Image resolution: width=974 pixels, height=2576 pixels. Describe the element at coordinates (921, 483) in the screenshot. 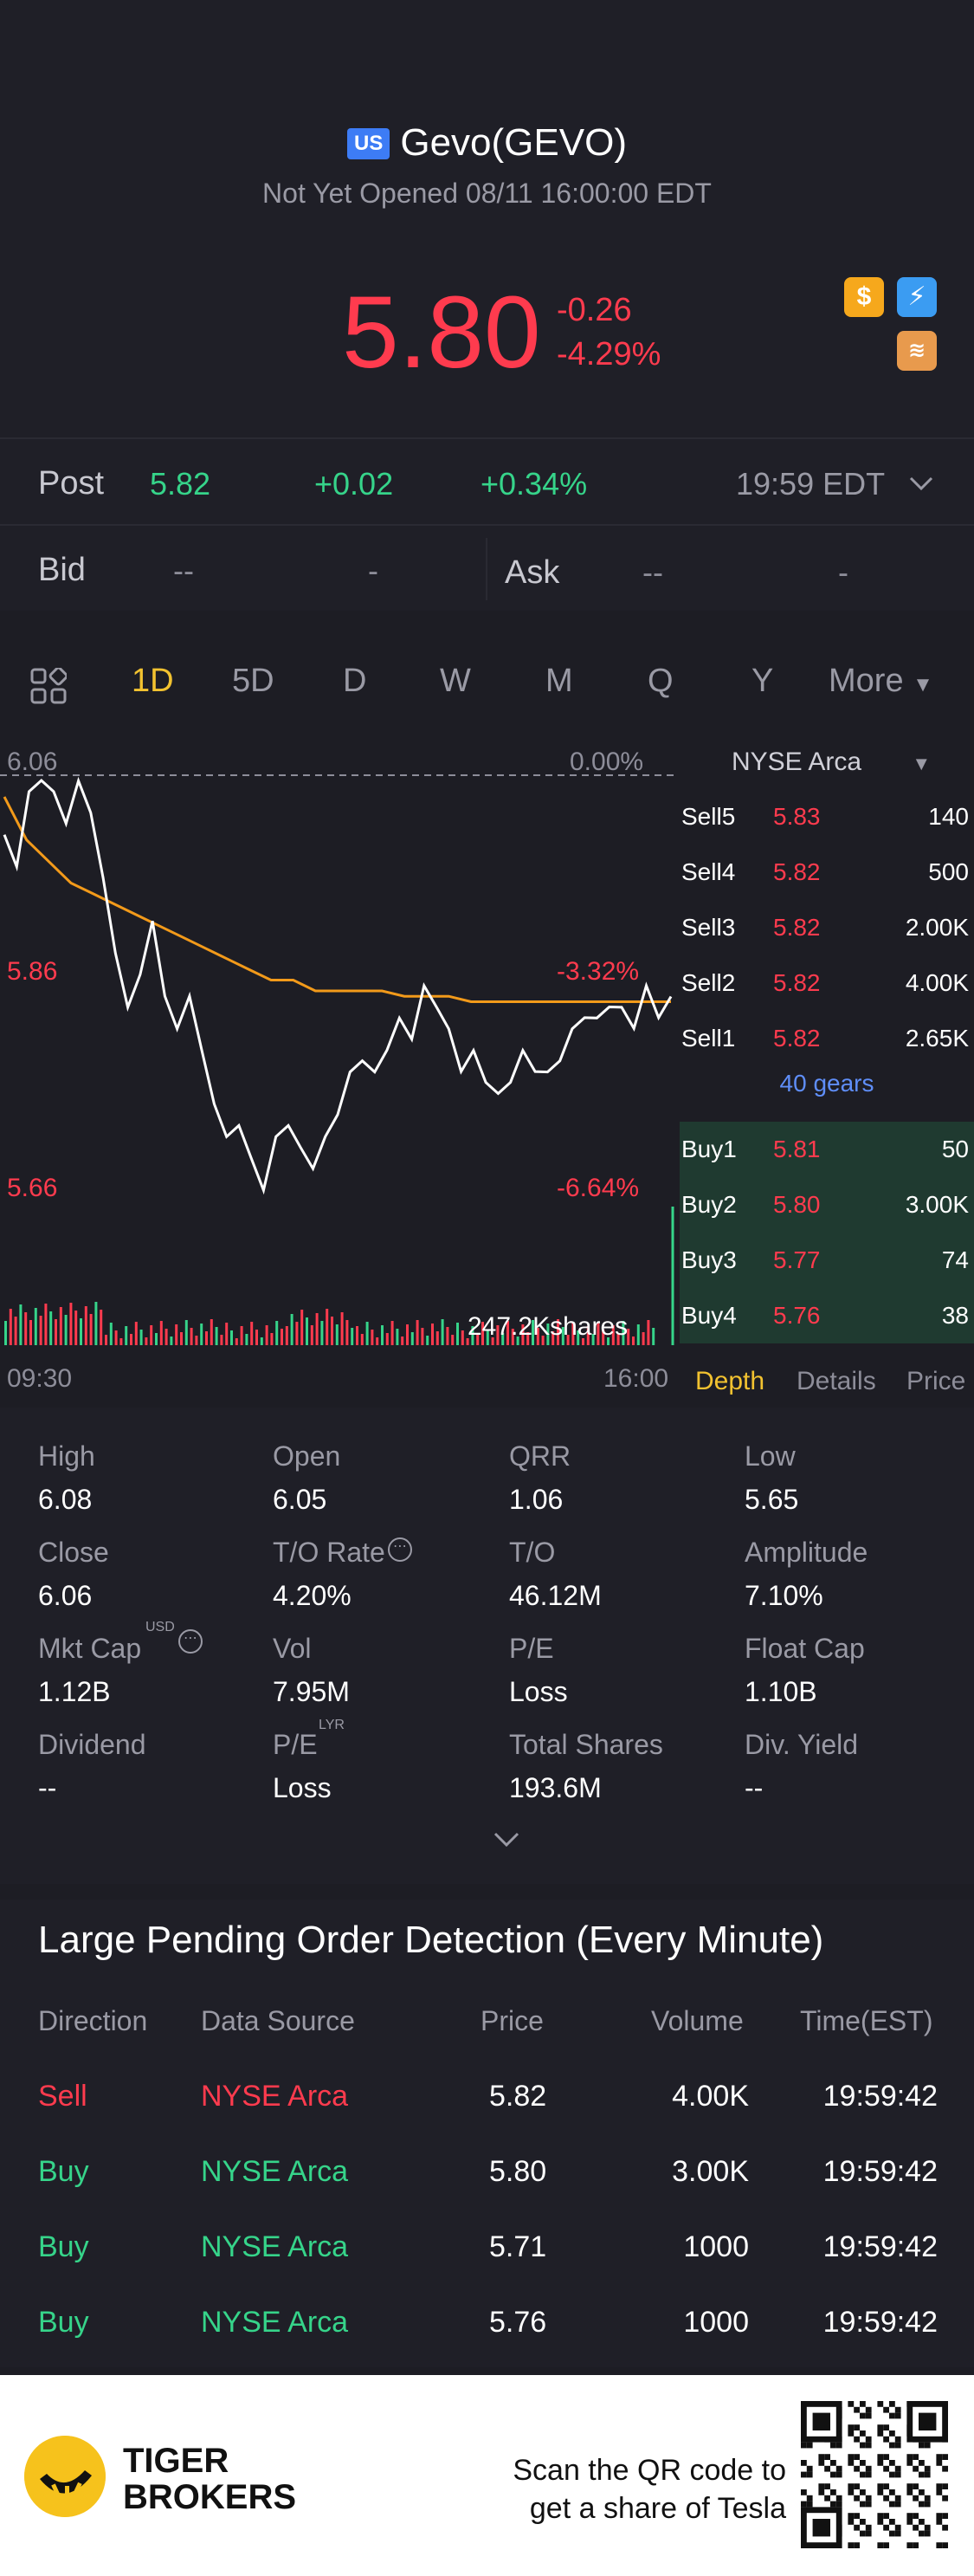

I see `chevron-down-icon` at that location.